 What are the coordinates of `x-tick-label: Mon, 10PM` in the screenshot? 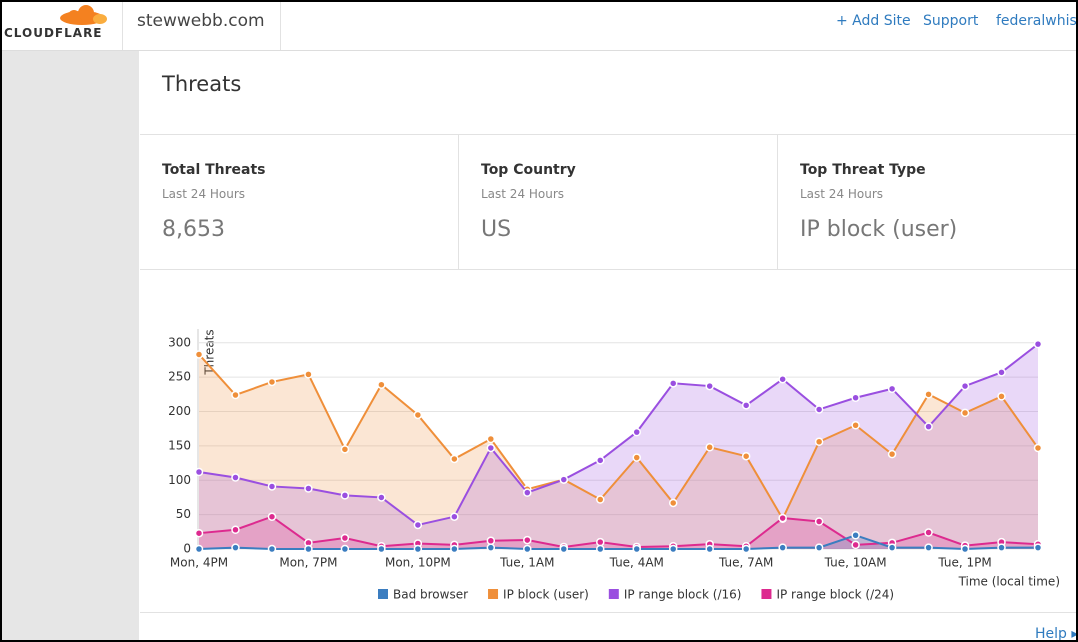 It's located at (418, 563).